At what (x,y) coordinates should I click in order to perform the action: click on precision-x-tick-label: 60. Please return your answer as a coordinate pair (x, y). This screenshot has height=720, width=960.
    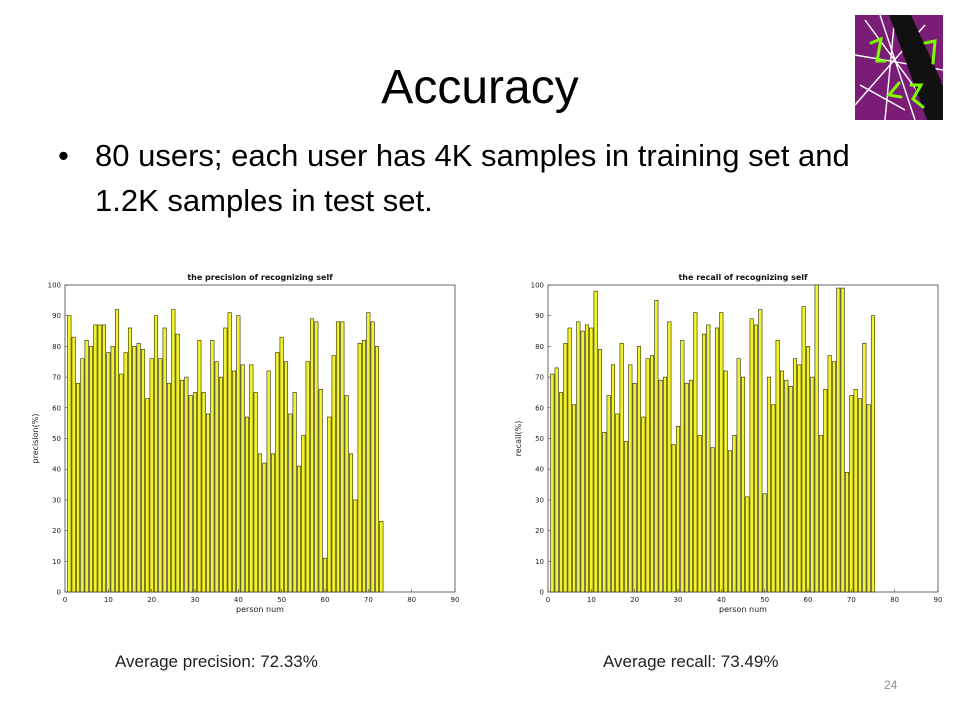
    Looking at the image, I should click on (325, 600).